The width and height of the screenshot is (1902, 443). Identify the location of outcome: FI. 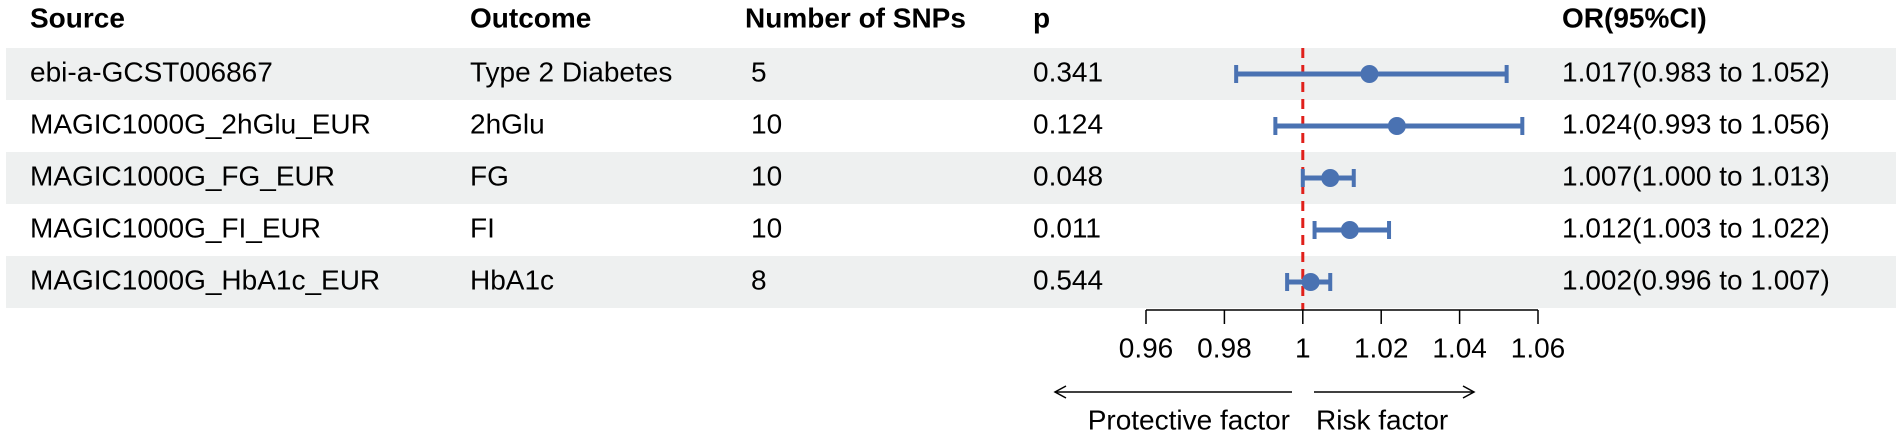
(482, 227).